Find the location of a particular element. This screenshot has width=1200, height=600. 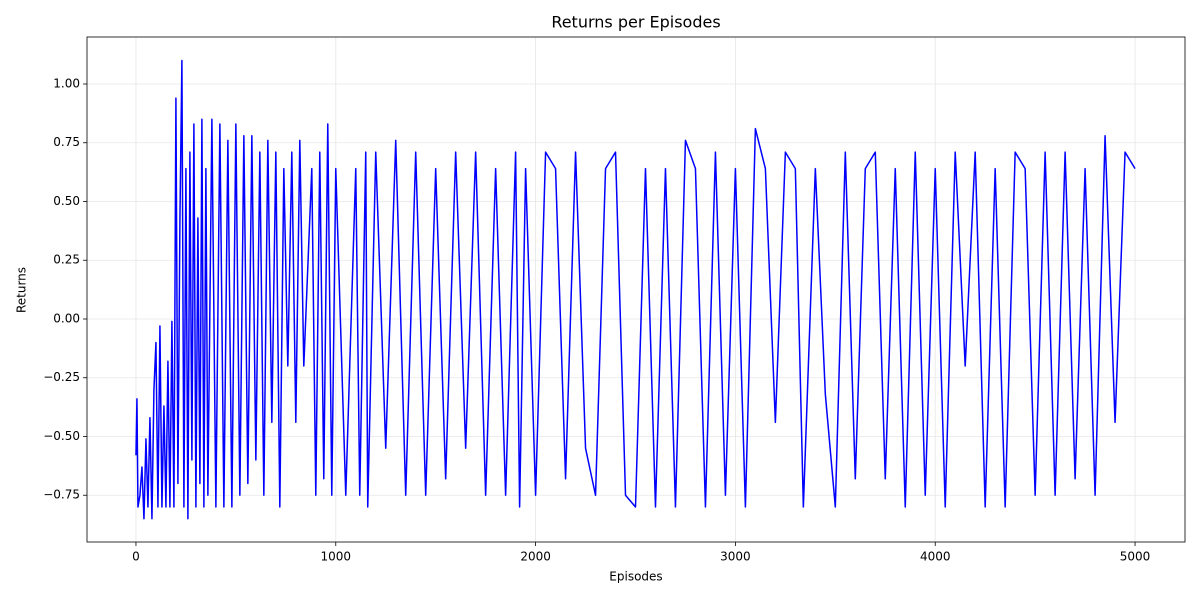

y-tick-label: −0.75 is located at coordinates (61, 495).